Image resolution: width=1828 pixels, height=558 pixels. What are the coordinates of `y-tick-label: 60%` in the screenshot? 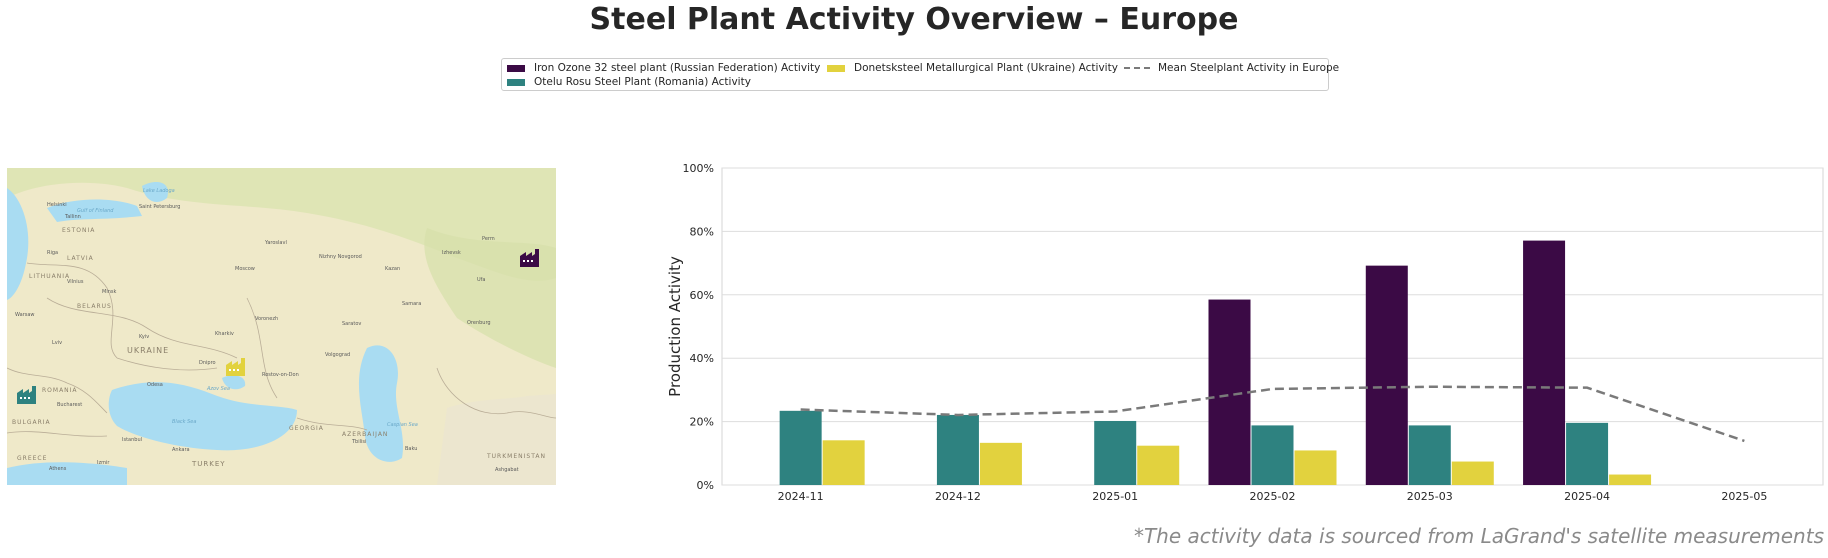 It's located at (702, 295).